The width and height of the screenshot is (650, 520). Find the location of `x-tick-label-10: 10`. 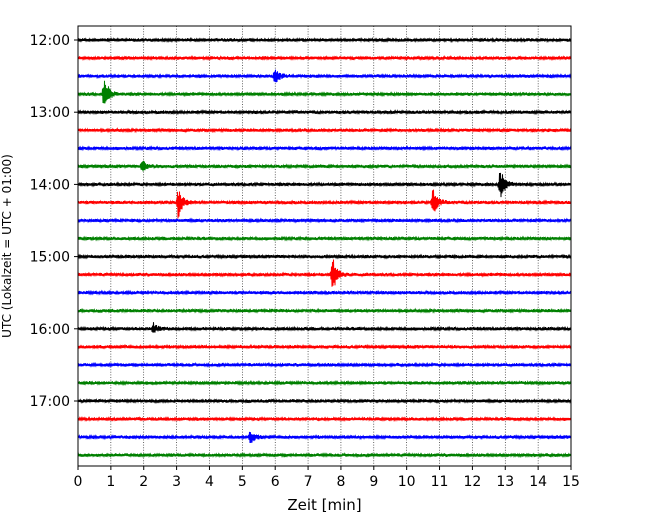

x-tick-label-10: 10 is located at coordinates (407, 482).